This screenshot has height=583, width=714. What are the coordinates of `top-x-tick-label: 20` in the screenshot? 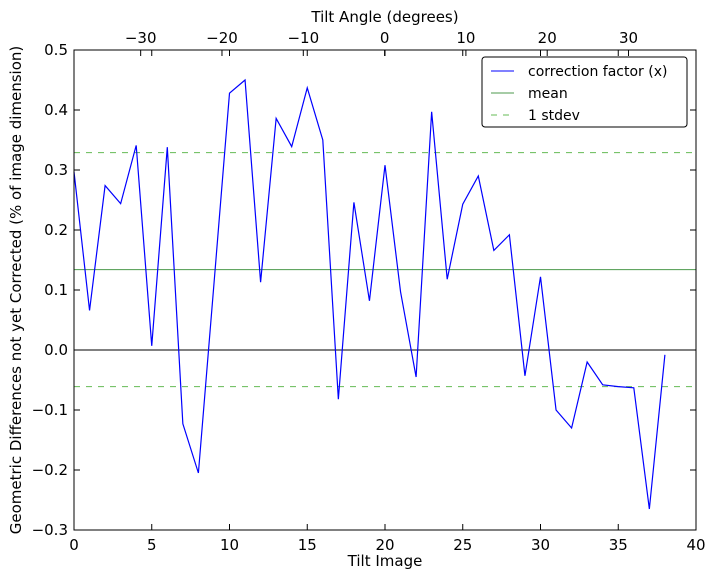 It's located at (547, 38).